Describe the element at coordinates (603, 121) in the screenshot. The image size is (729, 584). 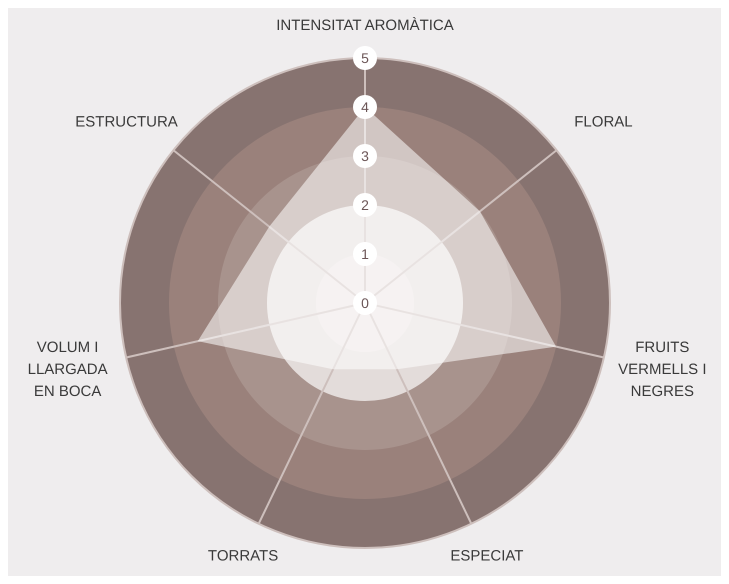
I see `spoke-label: FLORAL` at that location.